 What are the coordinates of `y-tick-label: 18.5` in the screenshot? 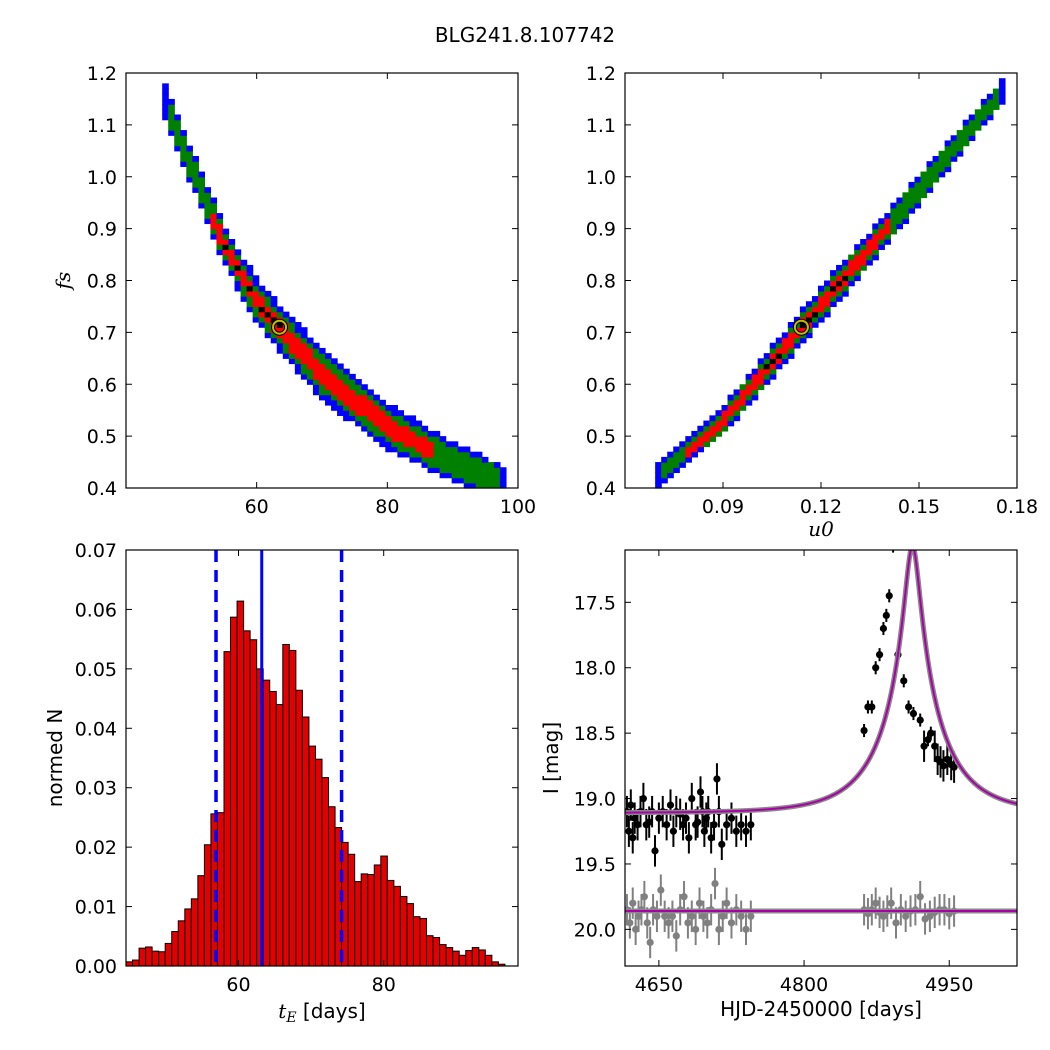 It's located at (595, 734).